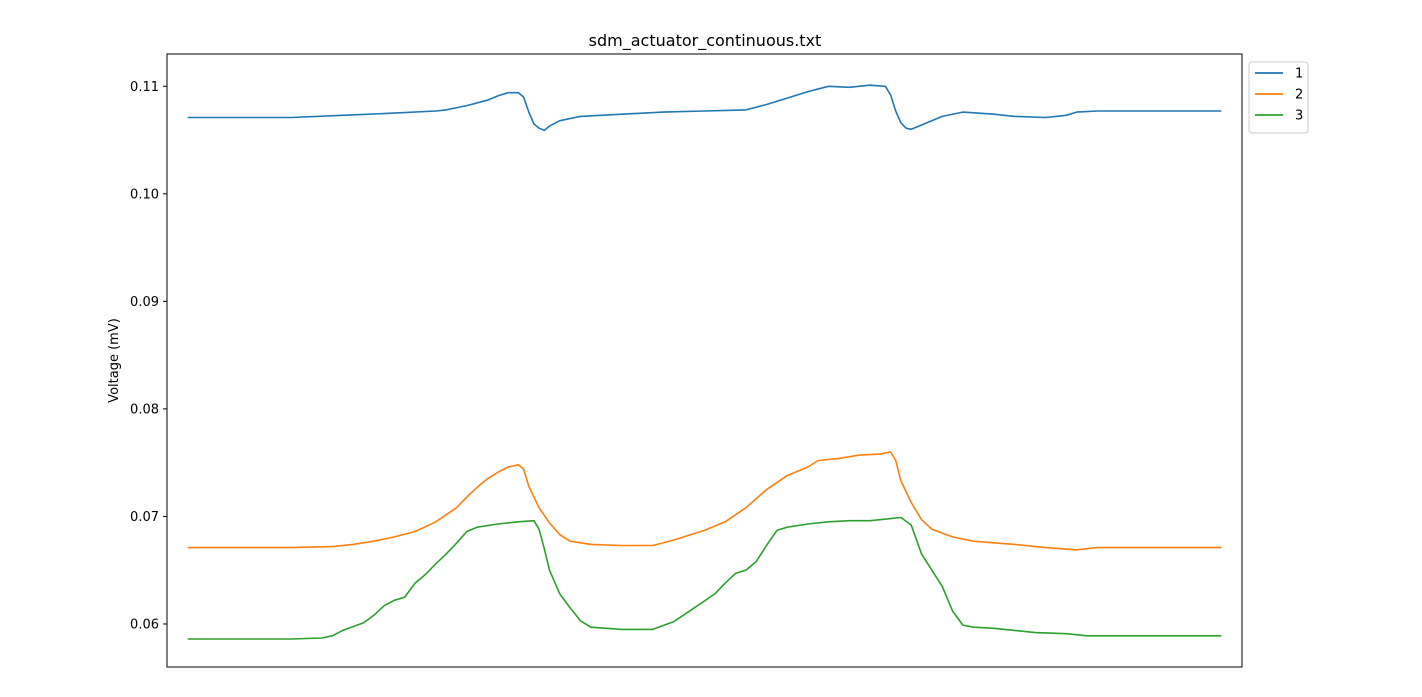  Describe the element at coordinates (1299, 74) in the screenshot. I see `legend-label-1: 1` at that location.